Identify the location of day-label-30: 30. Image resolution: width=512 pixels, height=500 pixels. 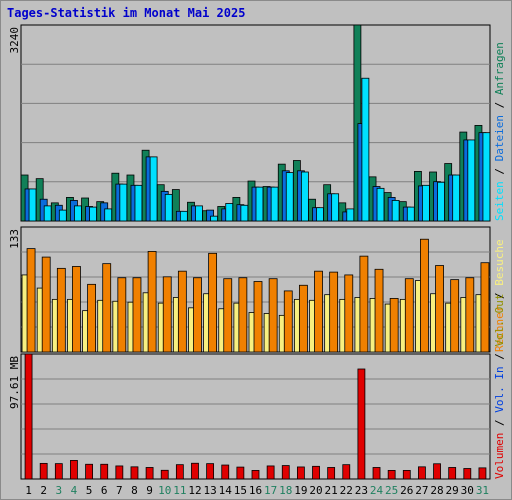
(467, 490).